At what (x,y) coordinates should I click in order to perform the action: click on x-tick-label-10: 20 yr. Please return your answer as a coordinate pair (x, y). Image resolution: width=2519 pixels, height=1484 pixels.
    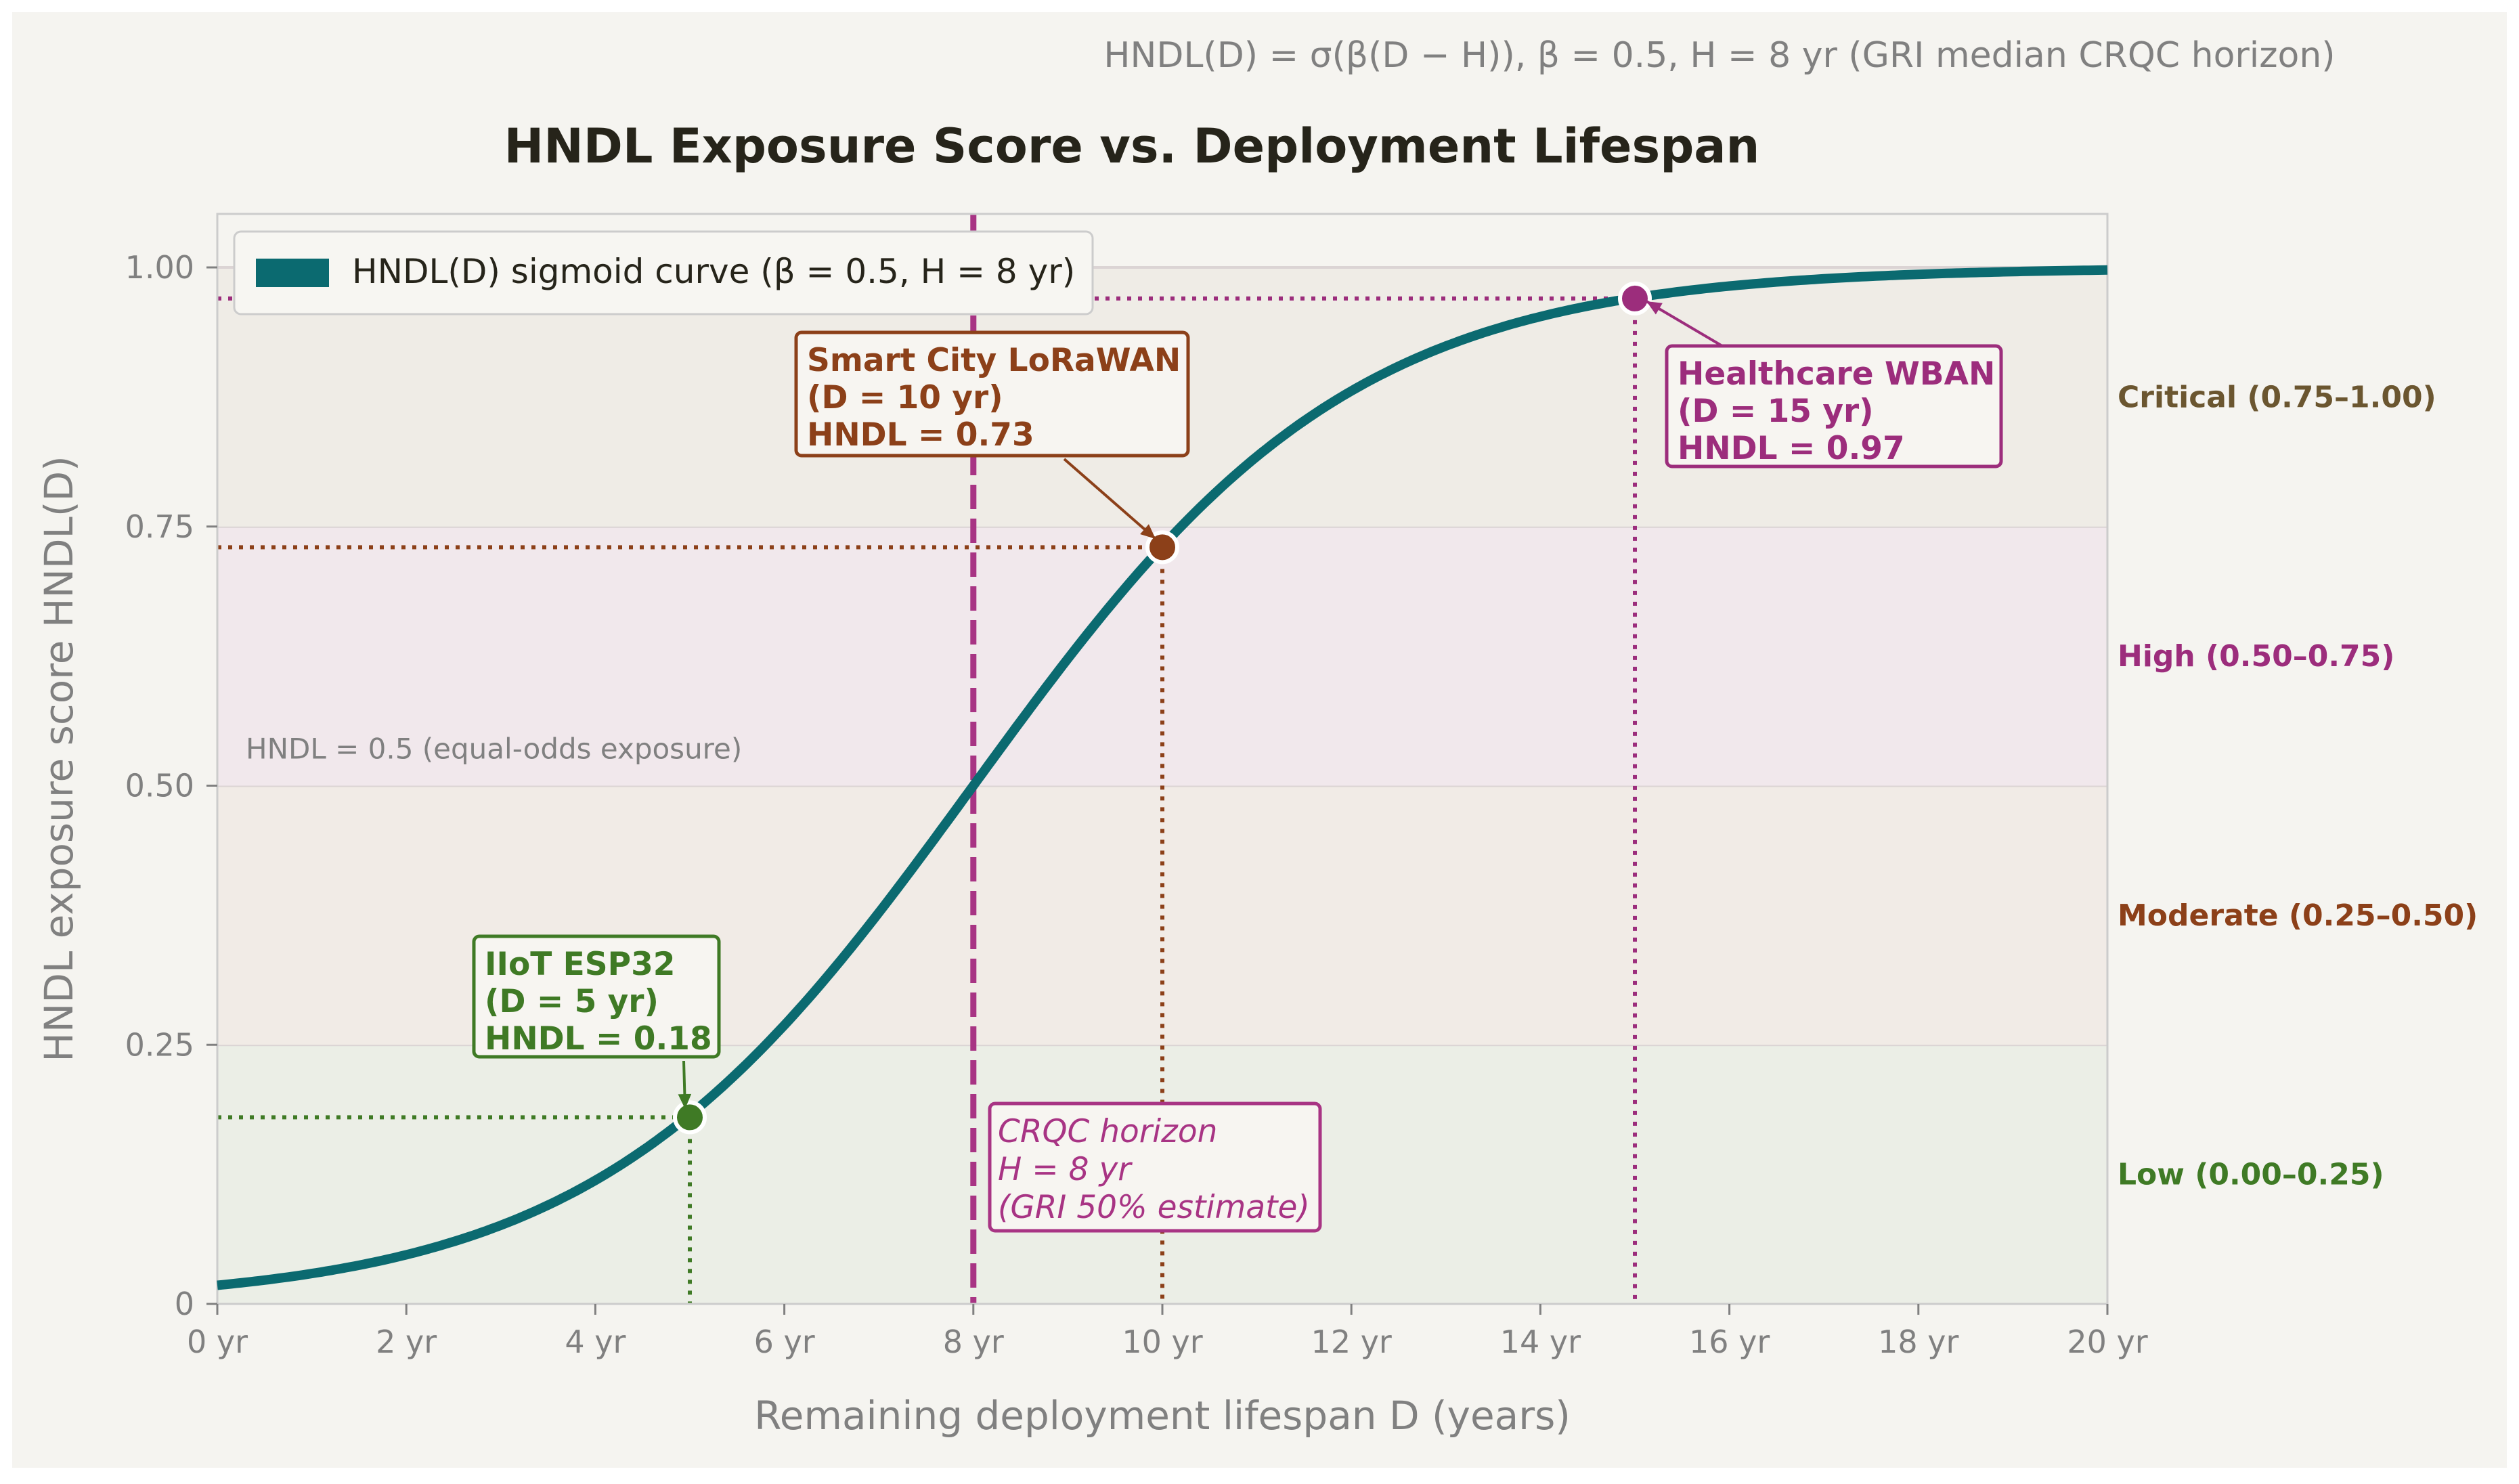
    Looking at the image, I should click on (2107, 1342).